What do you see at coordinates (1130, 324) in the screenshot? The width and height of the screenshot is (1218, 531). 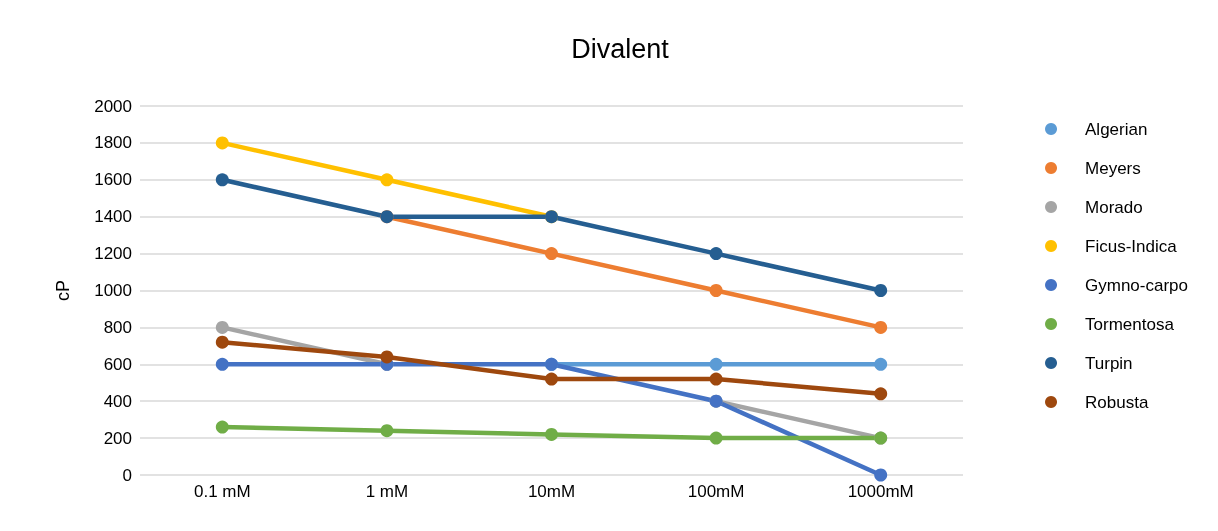 I see `legend-label: Tormentosa` at bounding box center [1130, 324].